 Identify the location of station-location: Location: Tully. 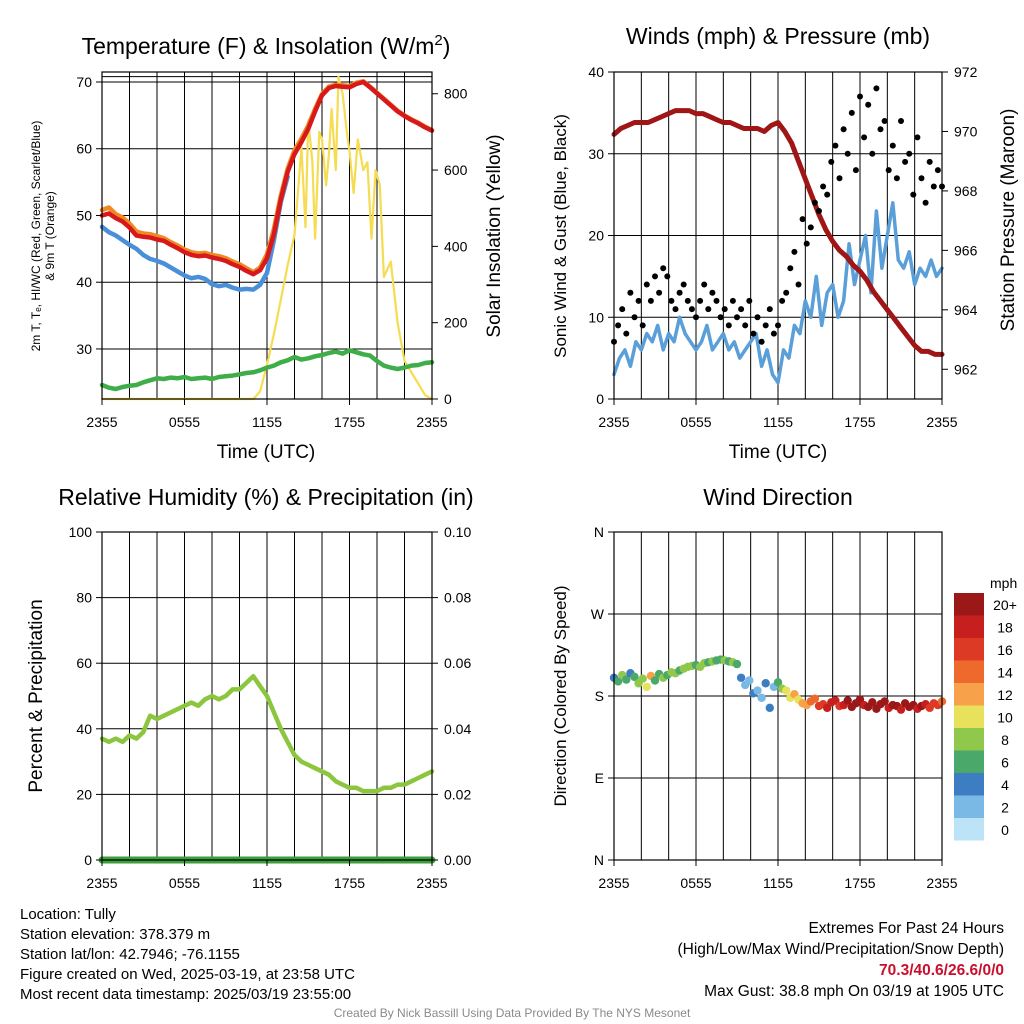
(68, 914).